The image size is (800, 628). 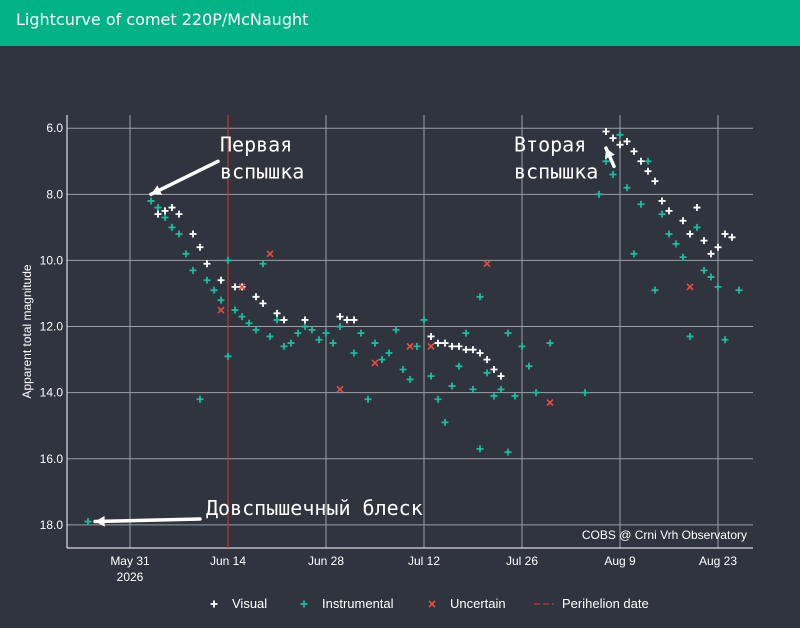 I want to click on y-tick-label: 10.0, so click(x=52, y=260).